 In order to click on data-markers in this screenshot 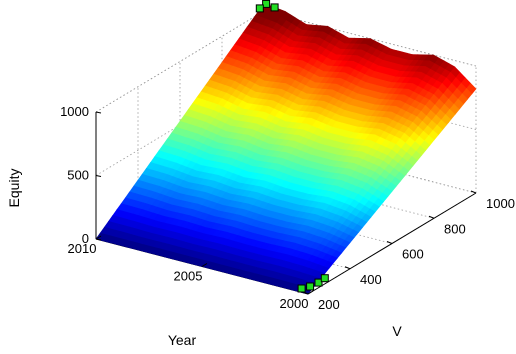, I will do `click(292, 146)`.